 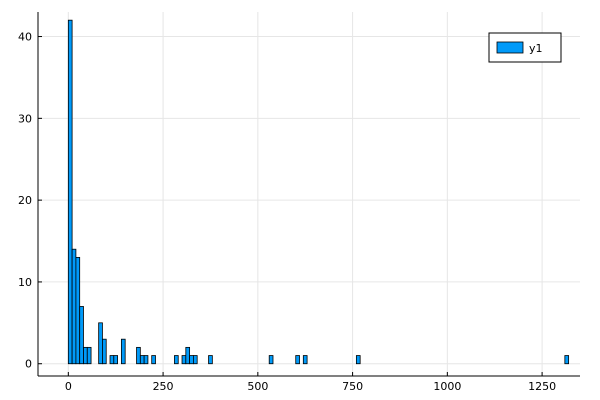 I want to click on y-tick-label: 0, so click(x=28, y=364).